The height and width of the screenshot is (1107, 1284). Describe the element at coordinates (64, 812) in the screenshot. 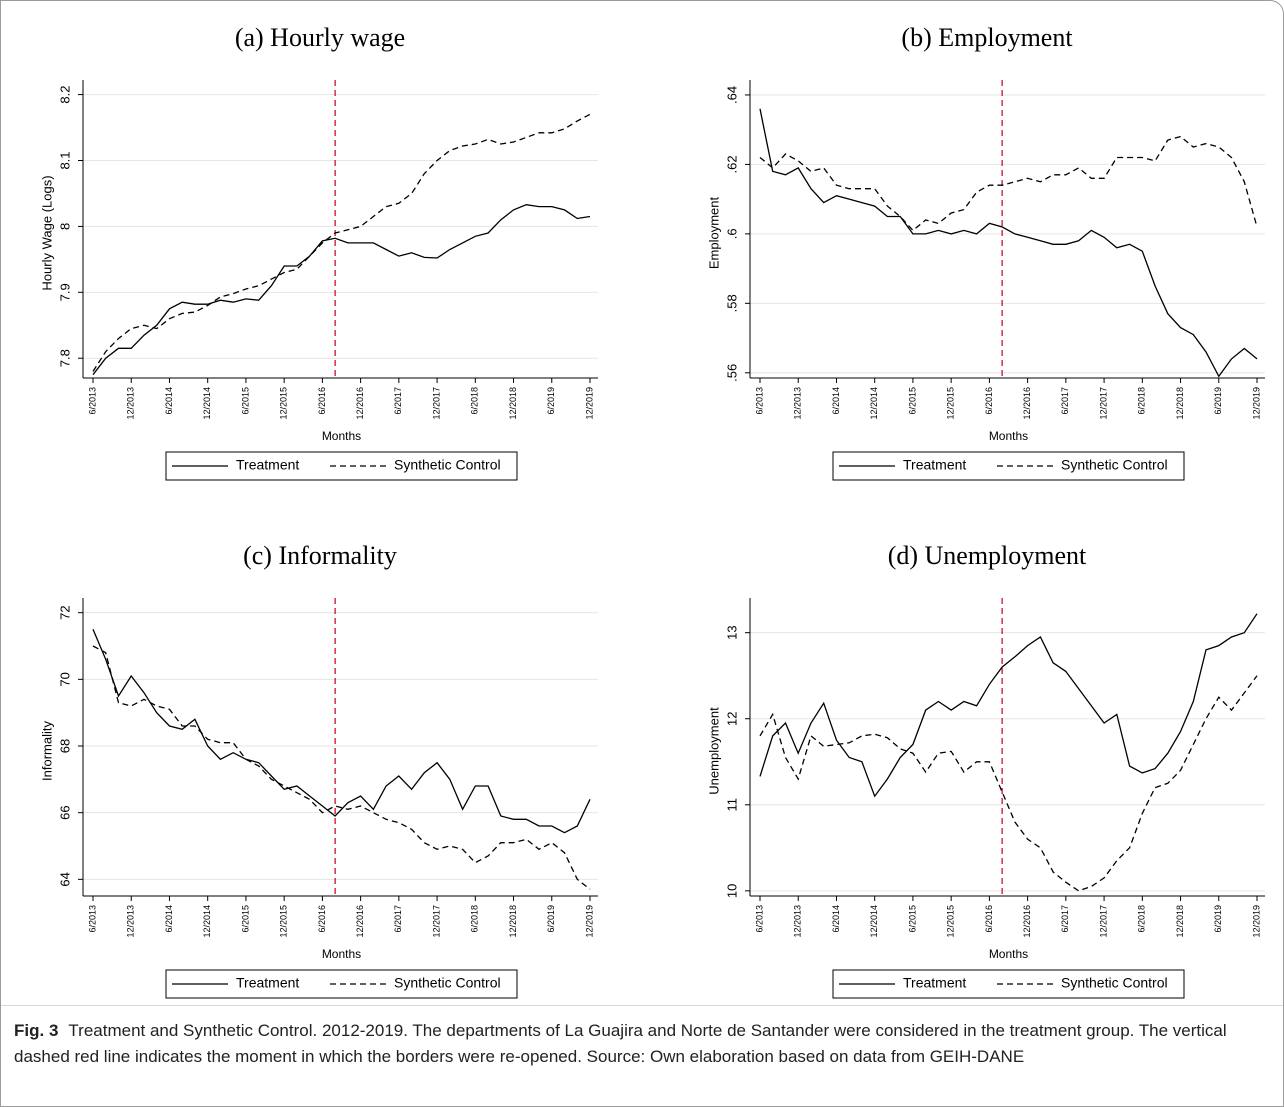

I see `y-tick-label: 66` at that location.